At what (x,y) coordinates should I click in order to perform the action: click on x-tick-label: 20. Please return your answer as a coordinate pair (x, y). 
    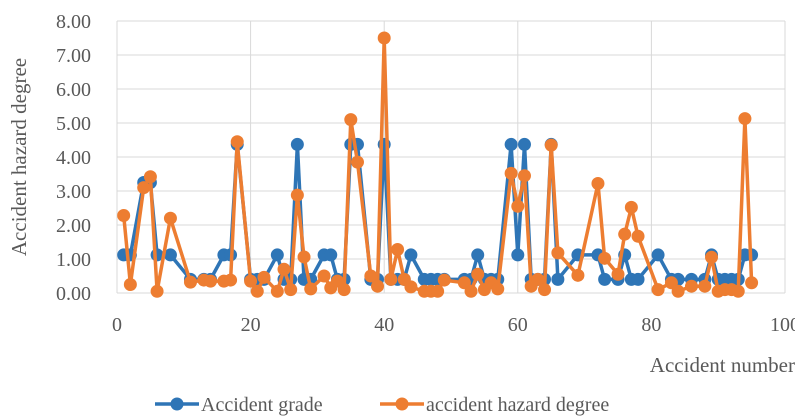
    Looking at the image, I should click on (251, 325).